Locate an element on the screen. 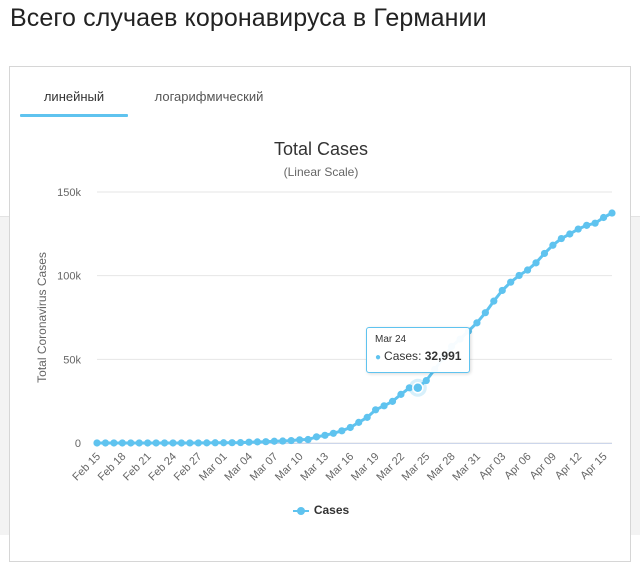 The image size is (640, 566). legend-label-cases: Cases is located at coordinates (331, 510).